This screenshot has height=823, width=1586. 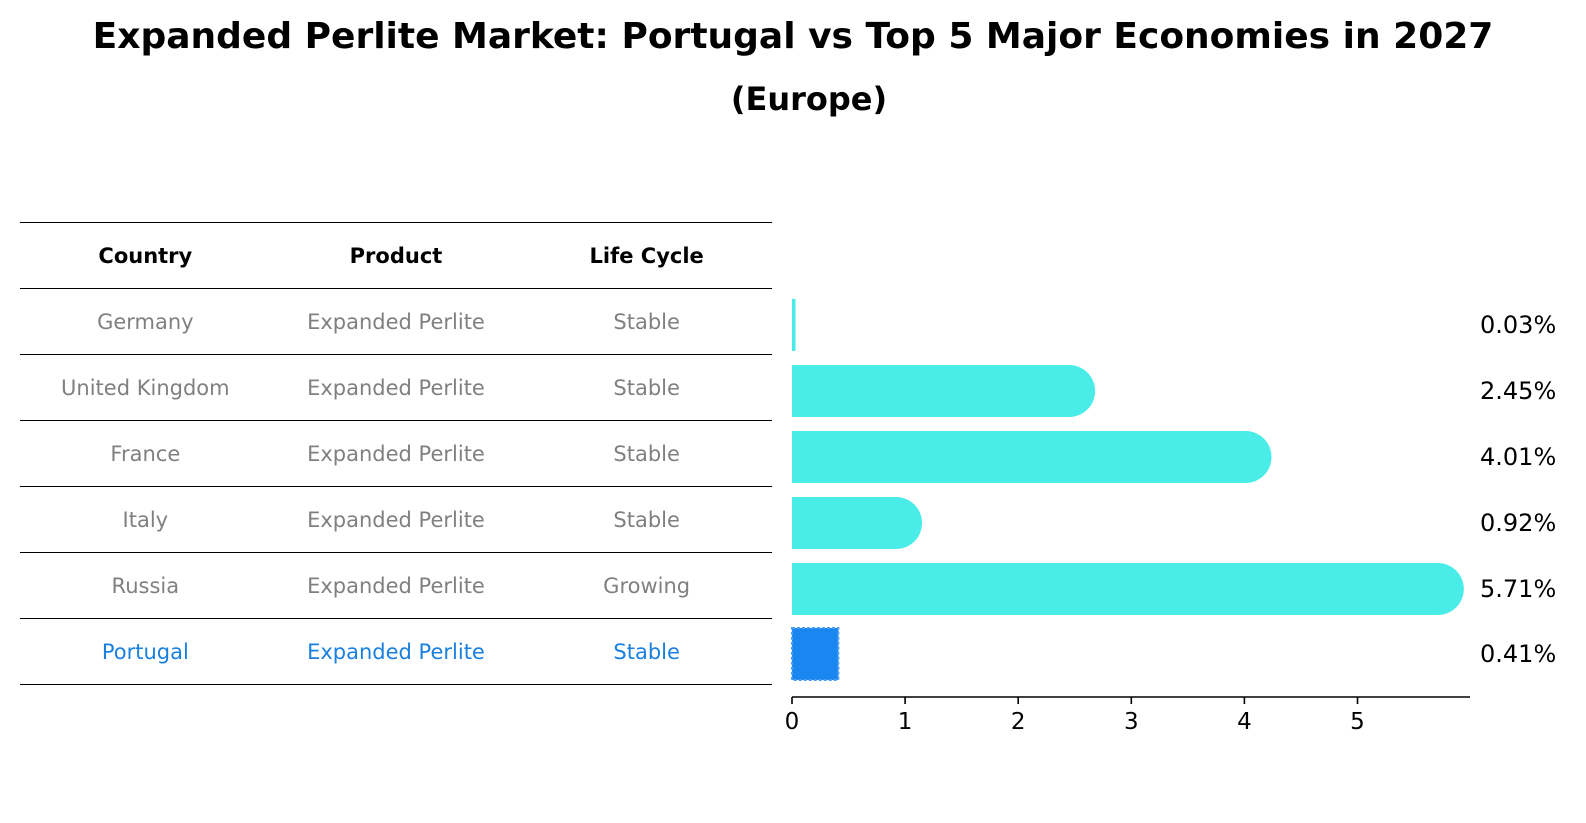 I want to click on x-tick-label: 3, so click(x=1131, y=722).